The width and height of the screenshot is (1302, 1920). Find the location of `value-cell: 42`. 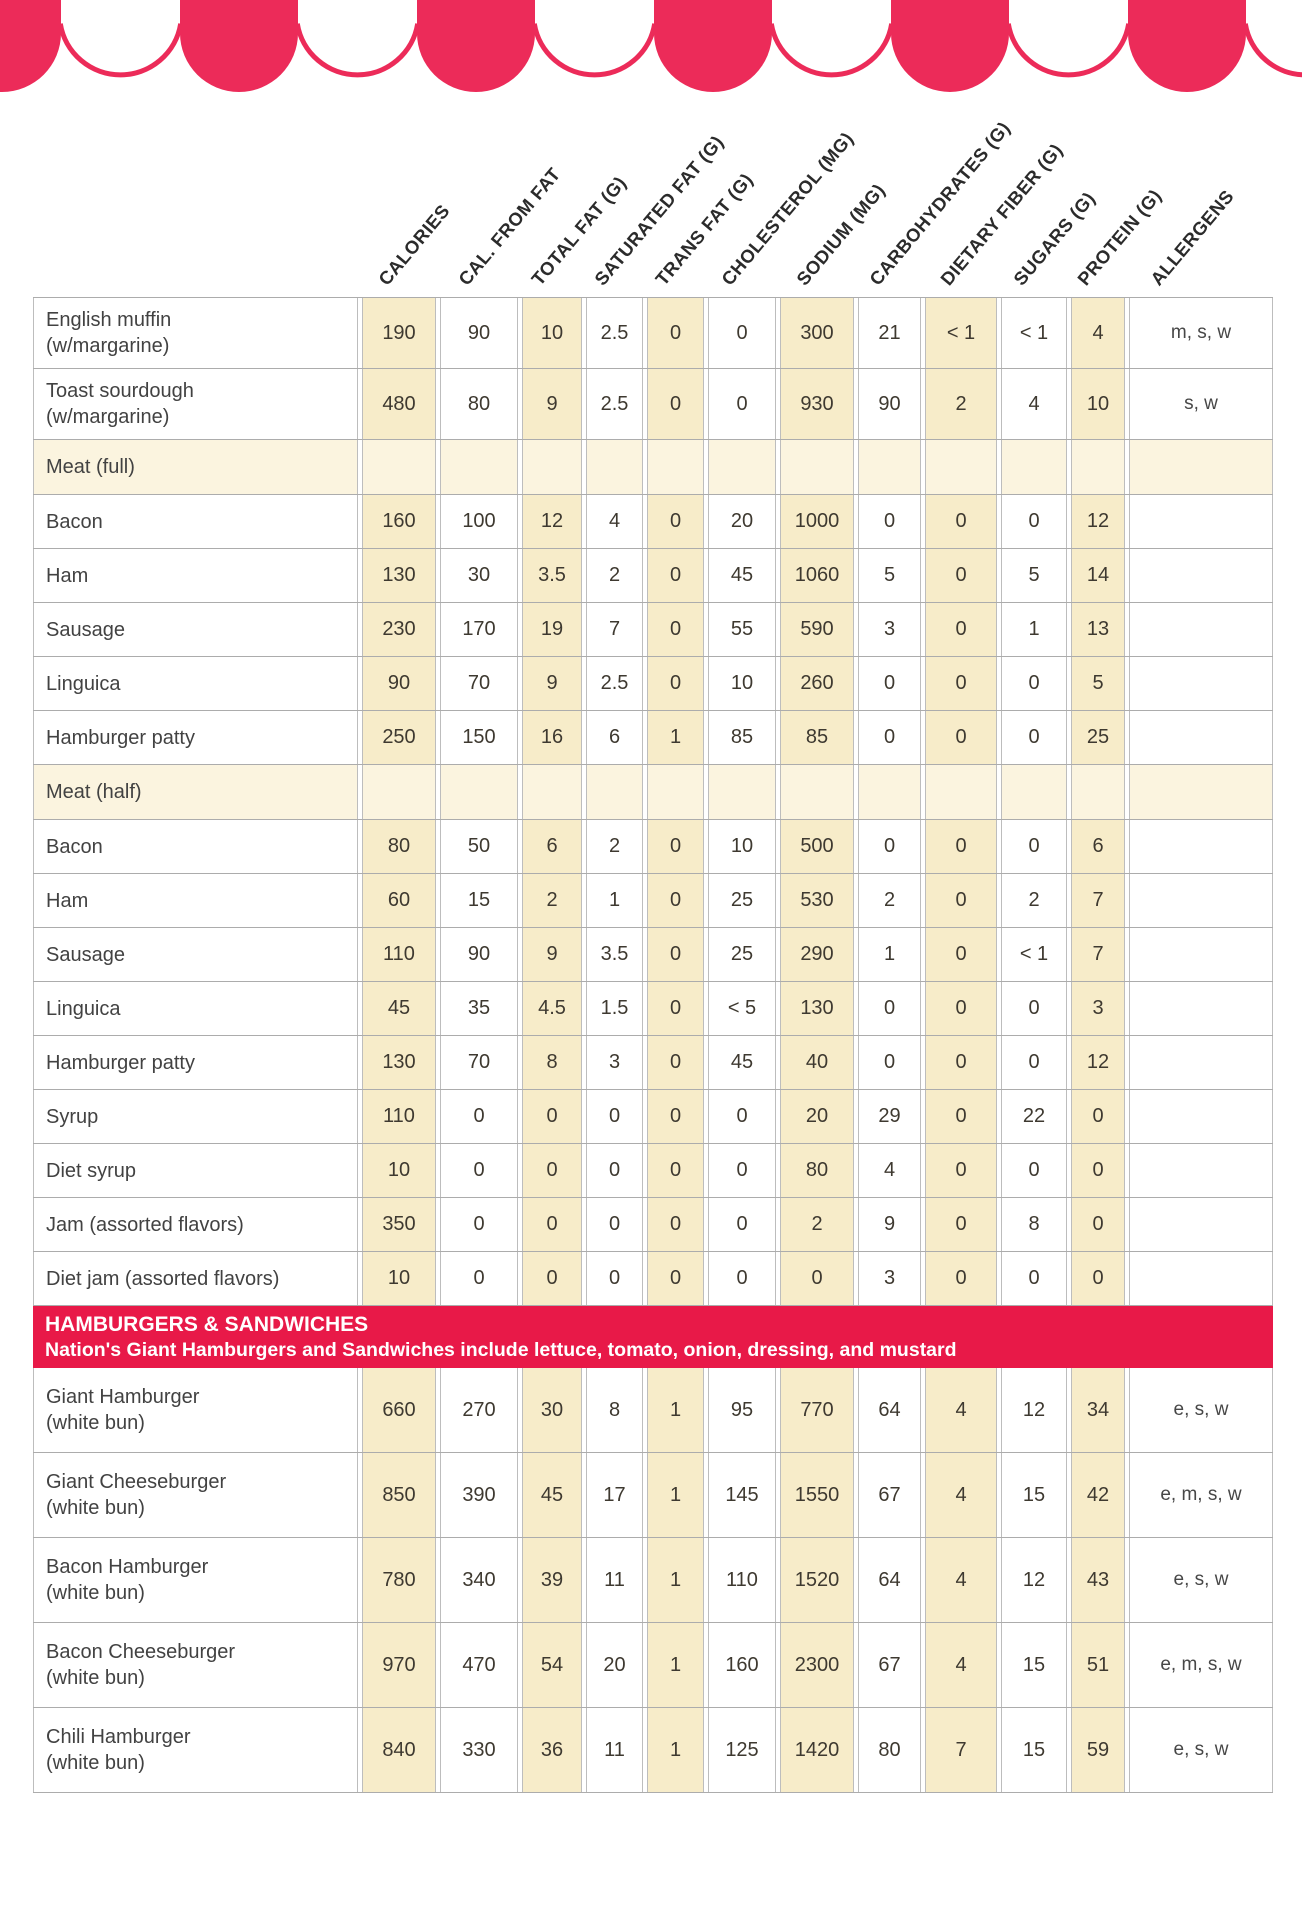

value-cell: 42 is located at coordinates (1098, 1495).